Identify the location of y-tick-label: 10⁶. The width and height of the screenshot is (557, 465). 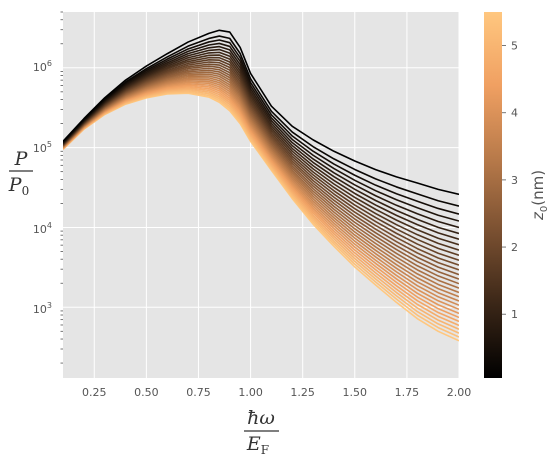
(42, 66).